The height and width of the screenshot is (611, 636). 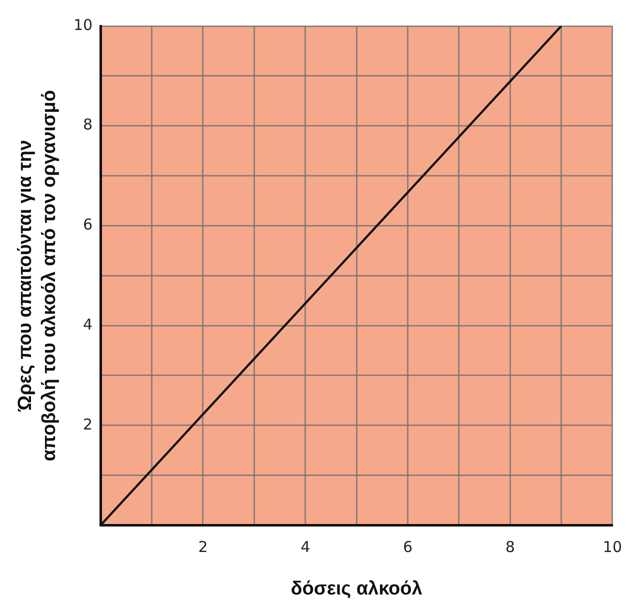 What do you see at coordinates (83, 25) in the screenshot?
I see `y-tick-label: 10` at bounding box center [83, 25].